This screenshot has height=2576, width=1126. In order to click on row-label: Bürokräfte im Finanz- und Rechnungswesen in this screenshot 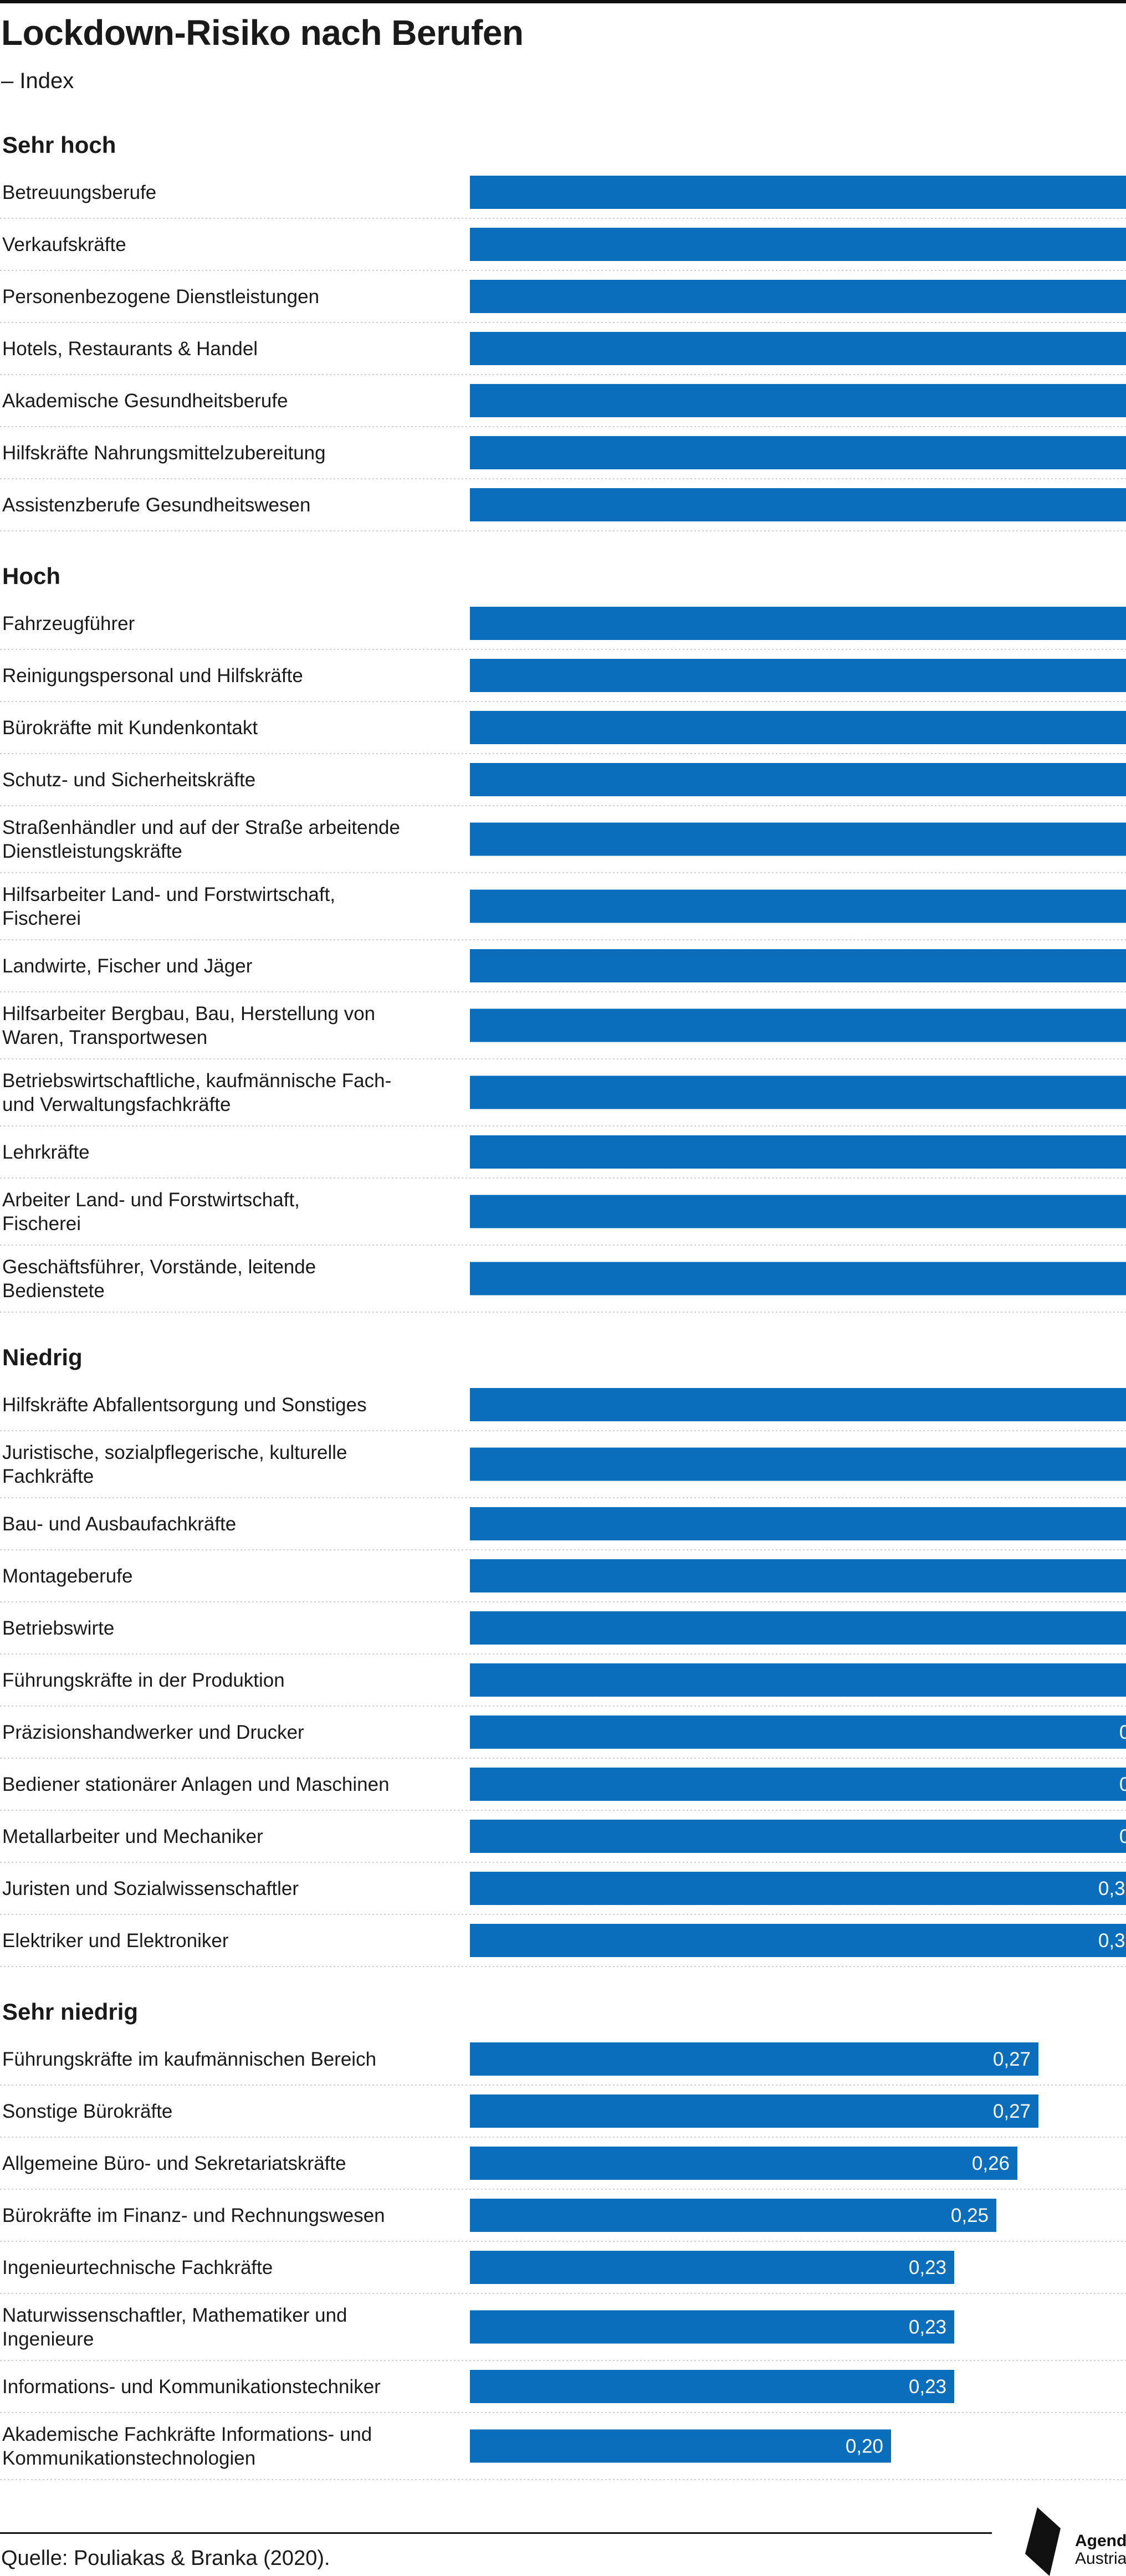, I will do `click(193, 2215)`.